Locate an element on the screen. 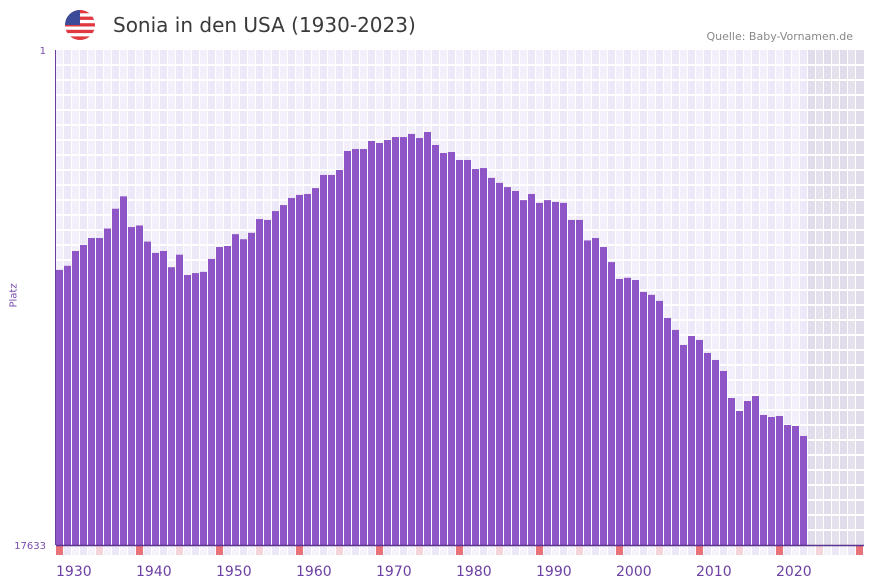  x-tick-label: 2010 is located at coordinates (714, 572).